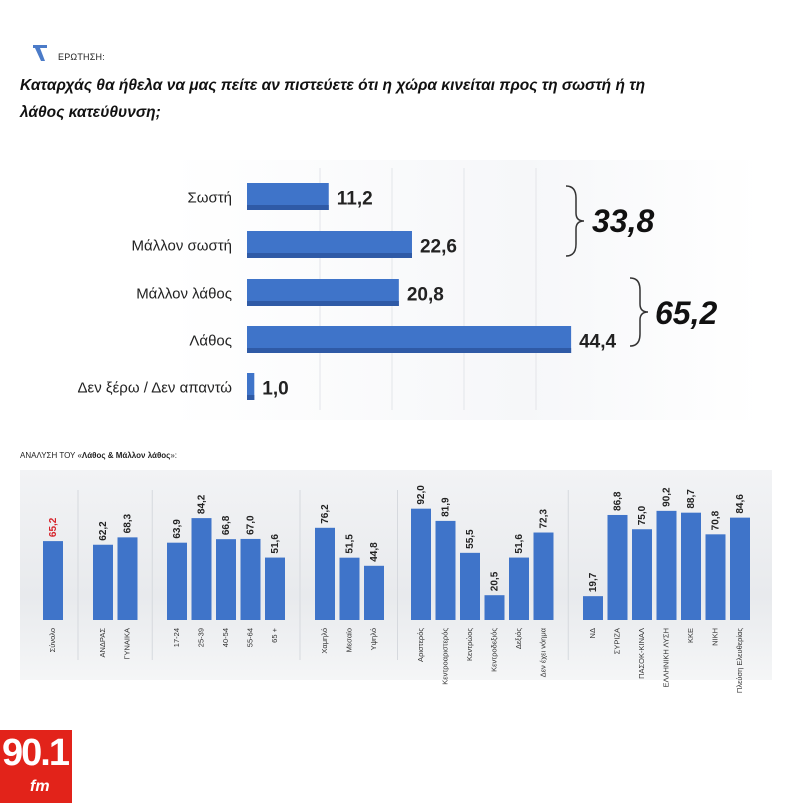 The image size is (800, 803). Describe the element at coordinates (495, 581) in the screenshot. I see `breakdown-value-label: 20,5` at that location.